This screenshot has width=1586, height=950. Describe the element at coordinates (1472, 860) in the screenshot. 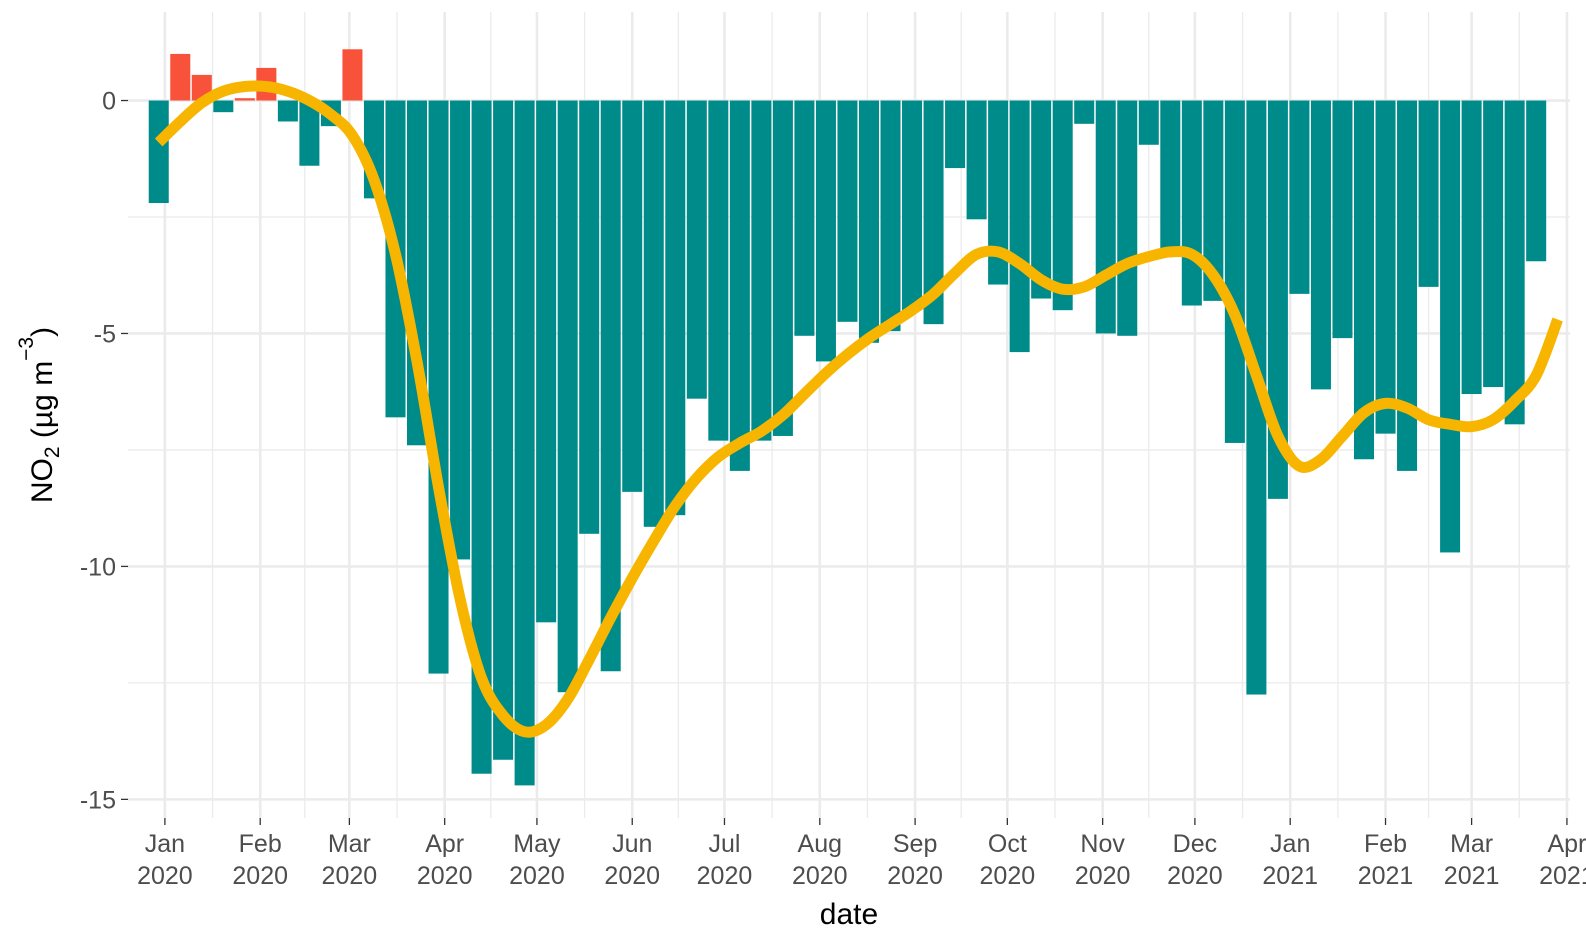

I see `x-tick-label: Mar 2021` at that location.